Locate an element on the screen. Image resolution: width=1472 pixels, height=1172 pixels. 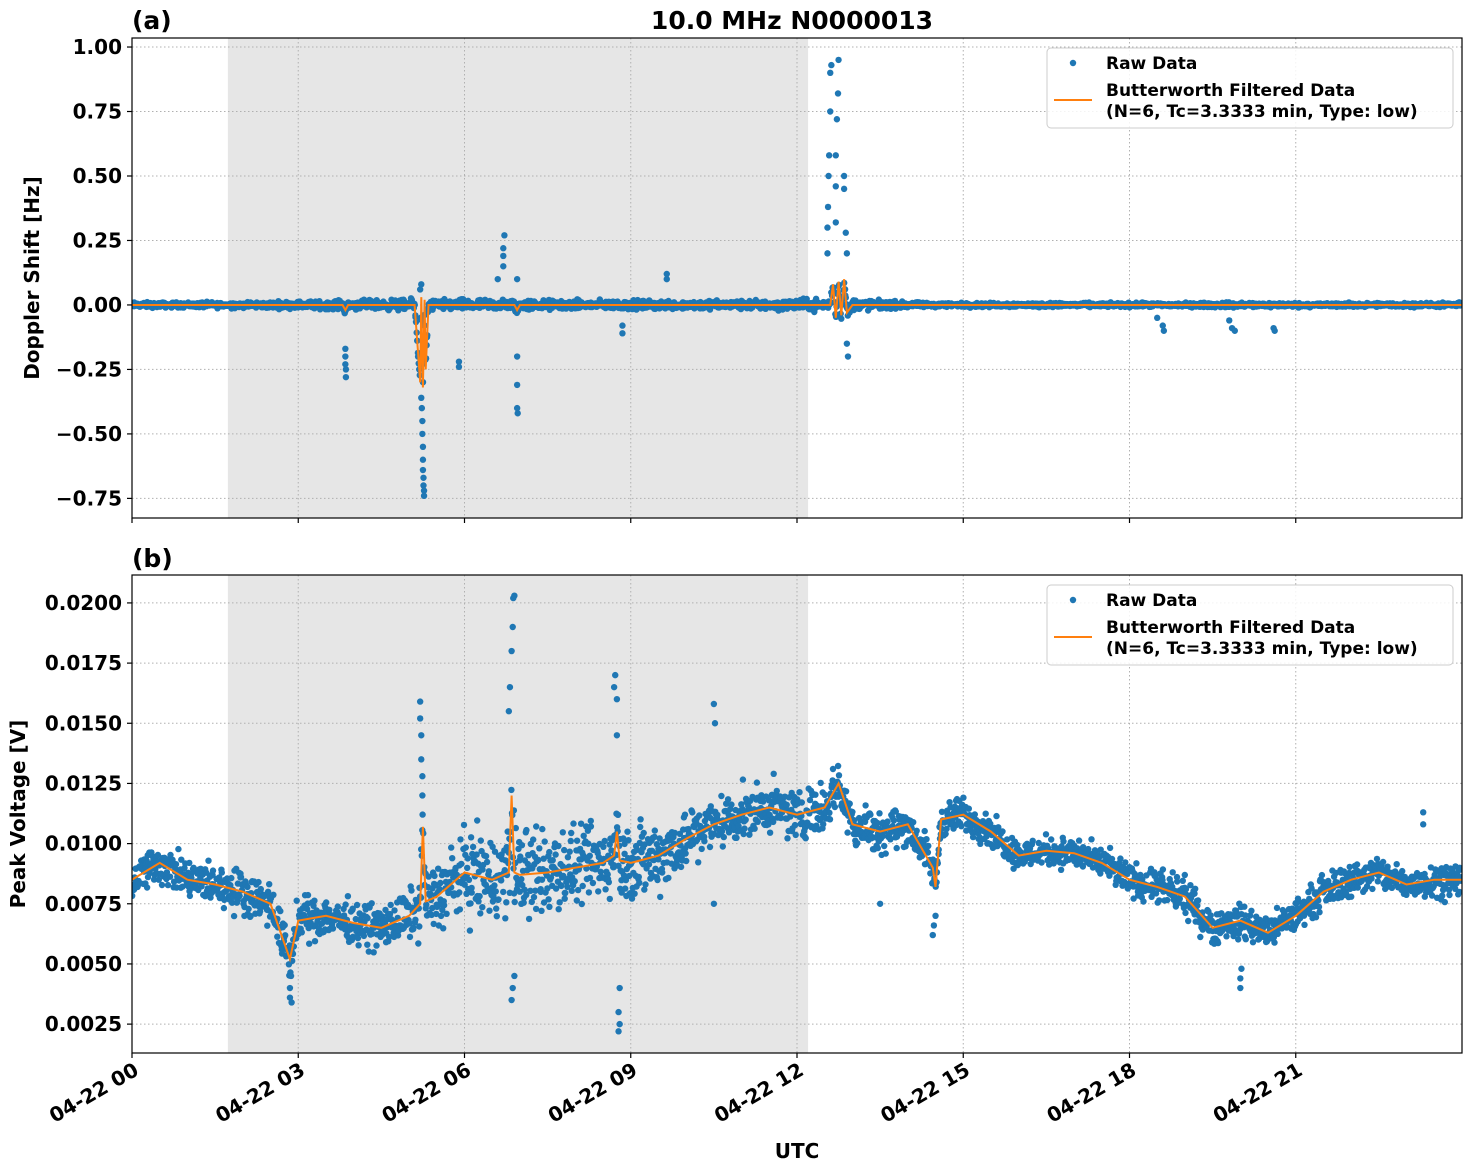
legend-box is located at coordinates (1250, 88).